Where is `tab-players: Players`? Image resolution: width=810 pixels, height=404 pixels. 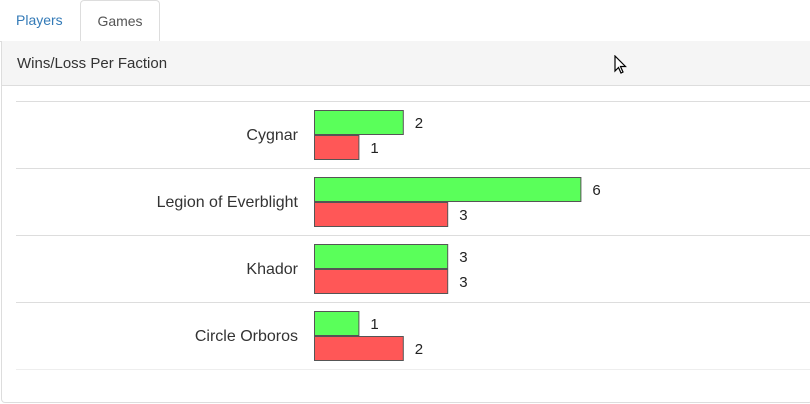 tab-players: Players is located at coordinates (39, 20).